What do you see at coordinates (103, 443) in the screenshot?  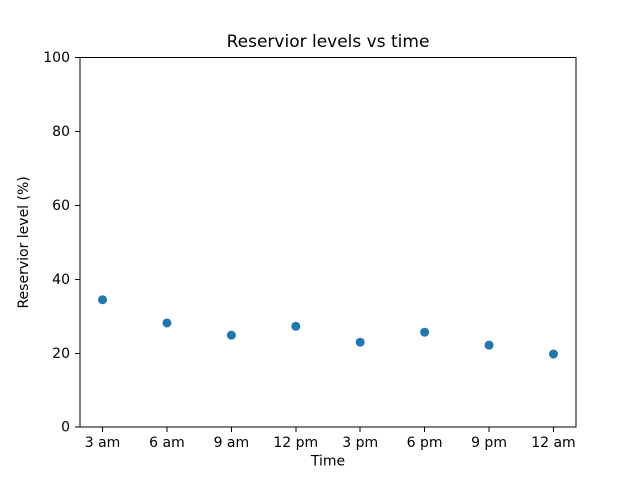 I see `x-tick-label: 3 am` at bounding box center [103, 443].